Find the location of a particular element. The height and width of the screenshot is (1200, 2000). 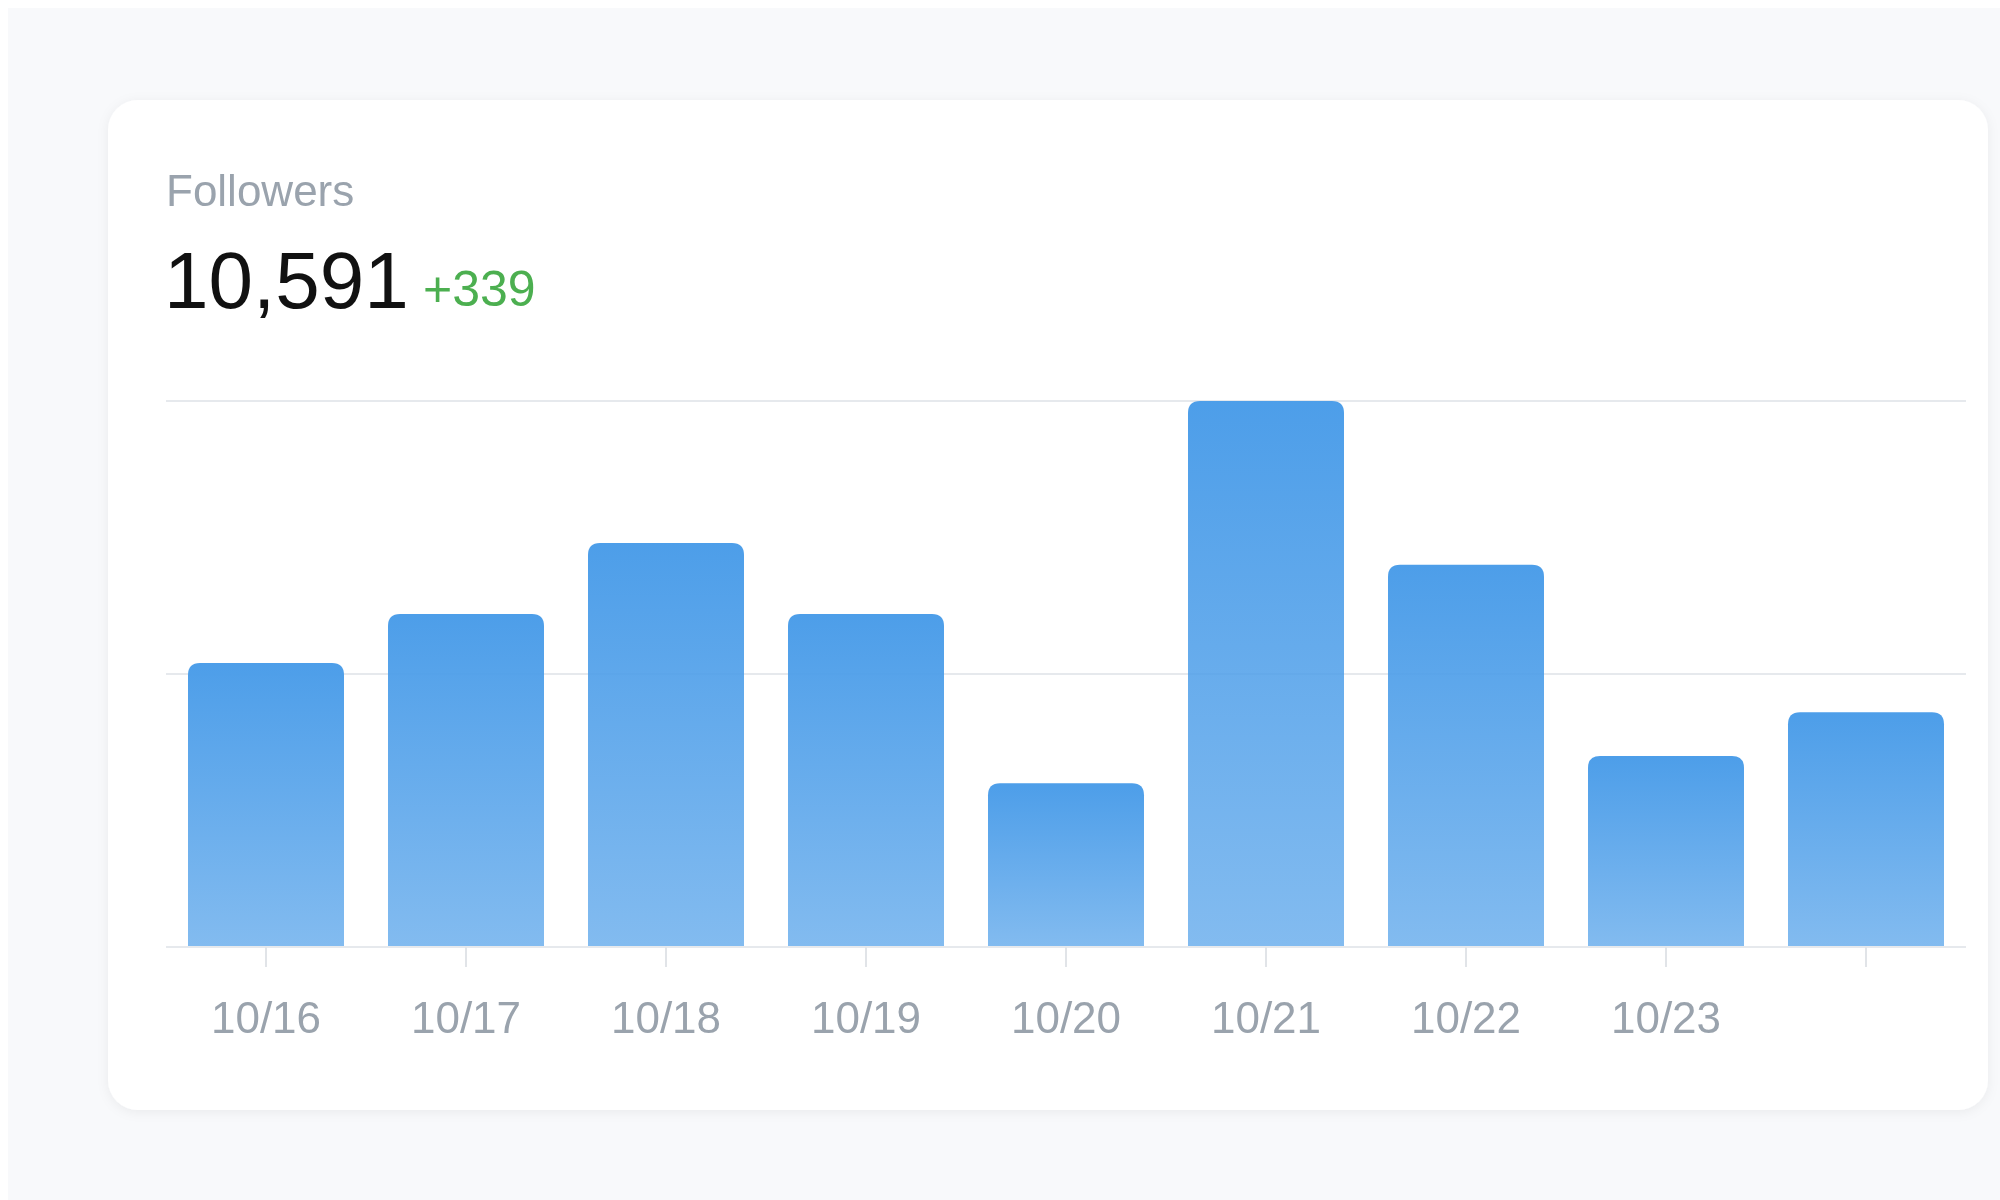

x-tick-label: 10/19 is located at coordinates (866, 1017).